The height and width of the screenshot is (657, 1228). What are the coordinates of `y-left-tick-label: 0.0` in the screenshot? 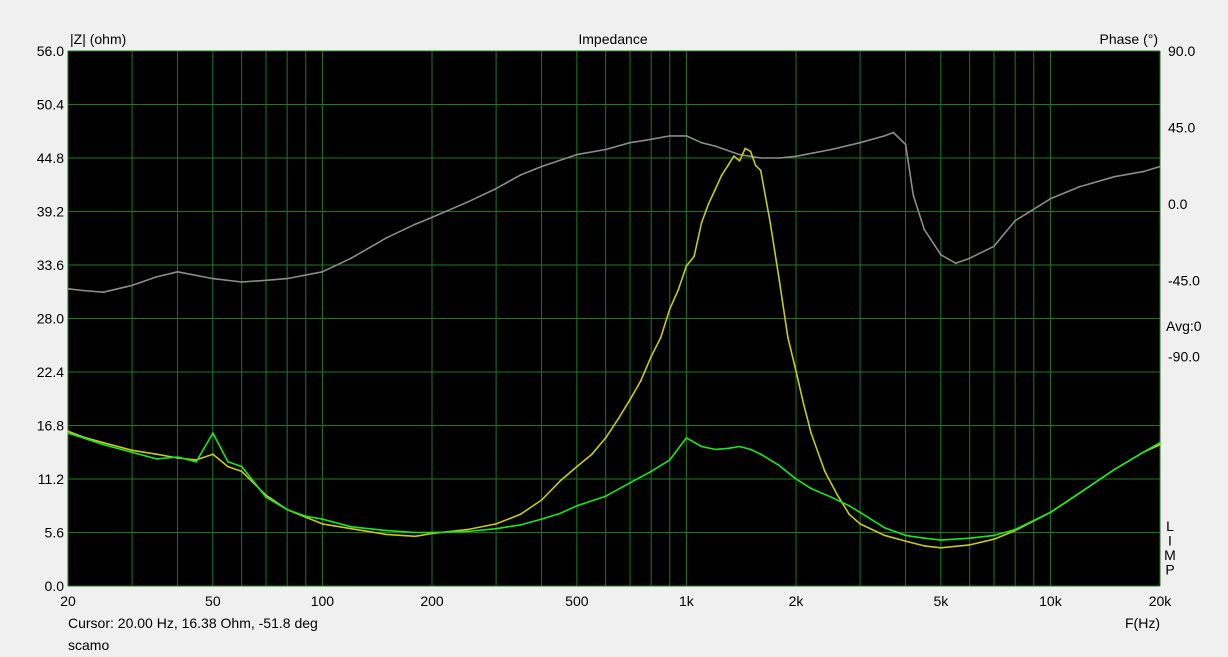 It's located at (55, 586).